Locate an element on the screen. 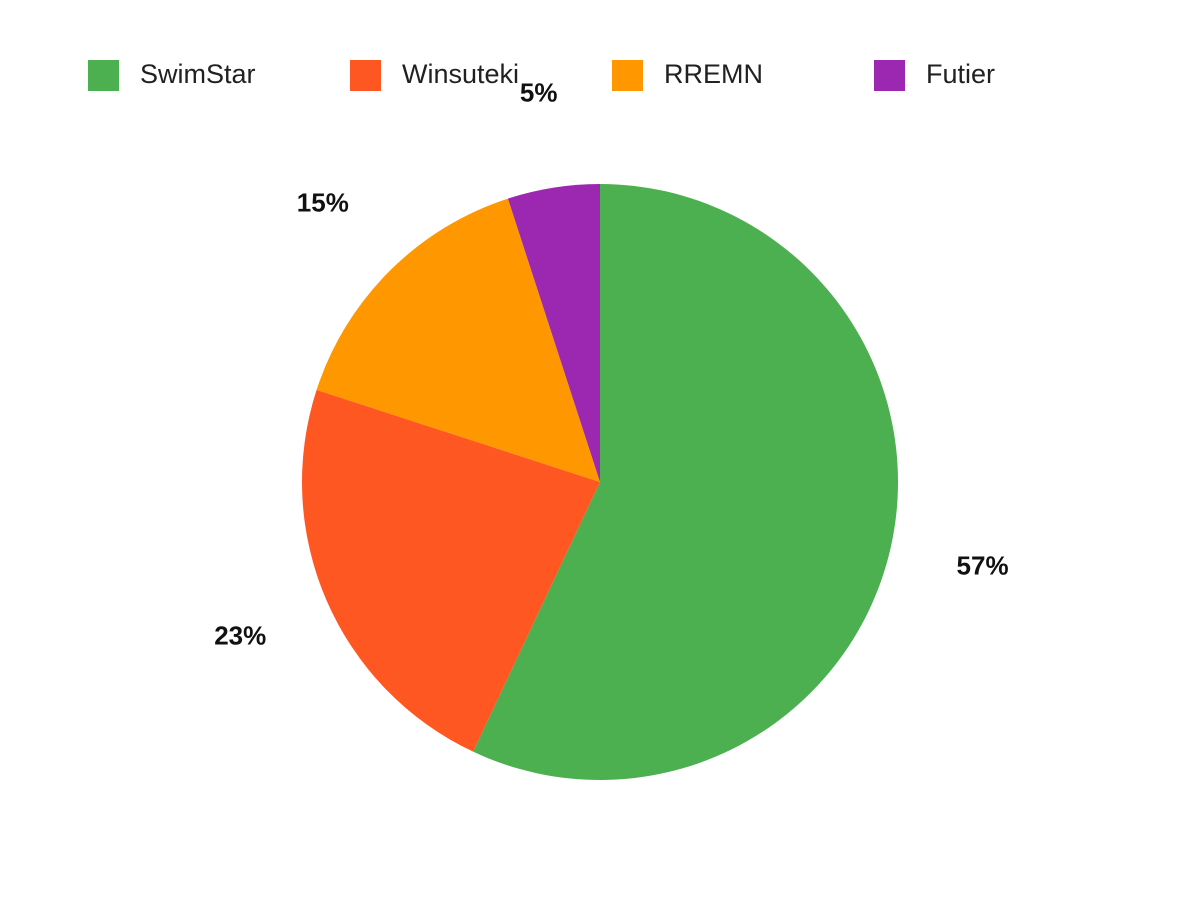 The width and height of the screenshot is (1200, 900). data-label: 5% is located at coordinates (539, 93).